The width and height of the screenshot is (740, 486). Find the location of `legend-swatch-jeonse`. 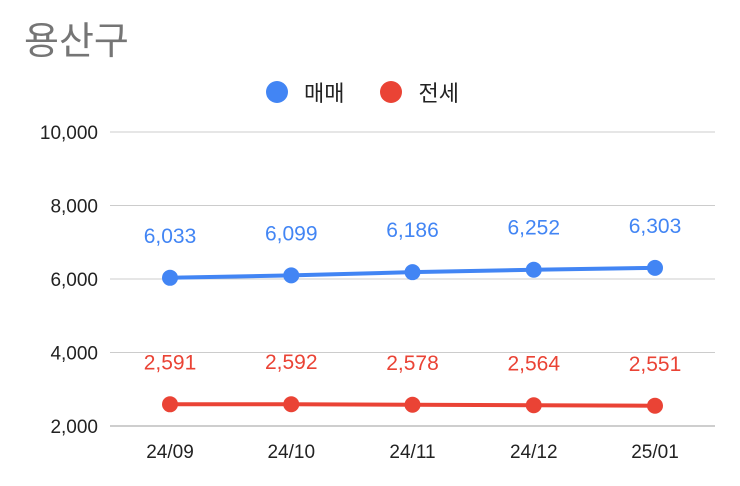

legend-swatch-jeonse is located at coordinates (391, 92).